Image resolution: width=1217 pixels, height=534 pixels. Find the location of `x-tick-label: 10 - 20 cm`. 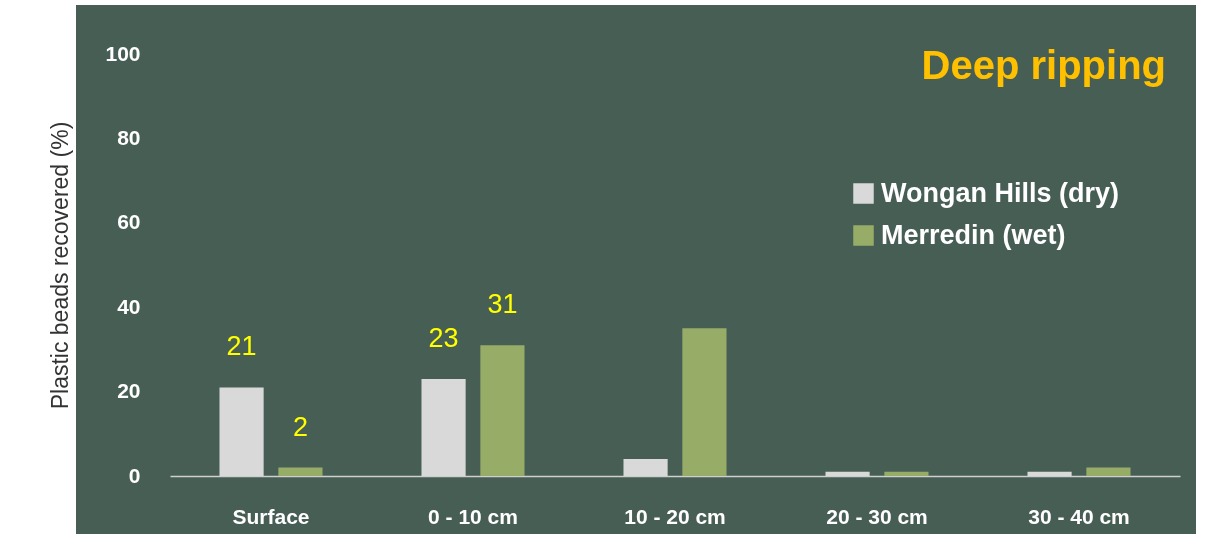

x-tick-label: 10 - 20 cm is located at coordinates (675, 516).